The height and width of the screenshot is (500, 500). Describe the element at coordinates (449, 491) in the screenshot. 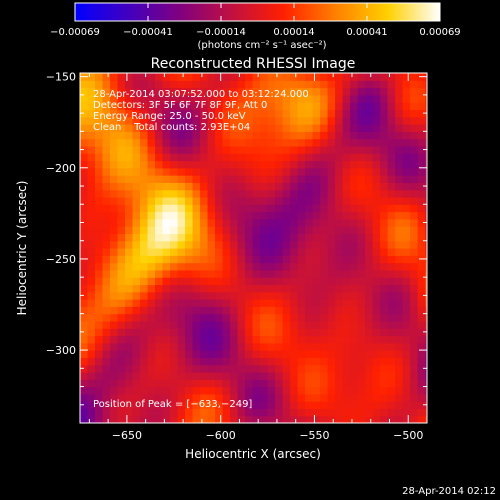

I see `footer-timestamp: 28-Apr-2014 02:12` at that location.